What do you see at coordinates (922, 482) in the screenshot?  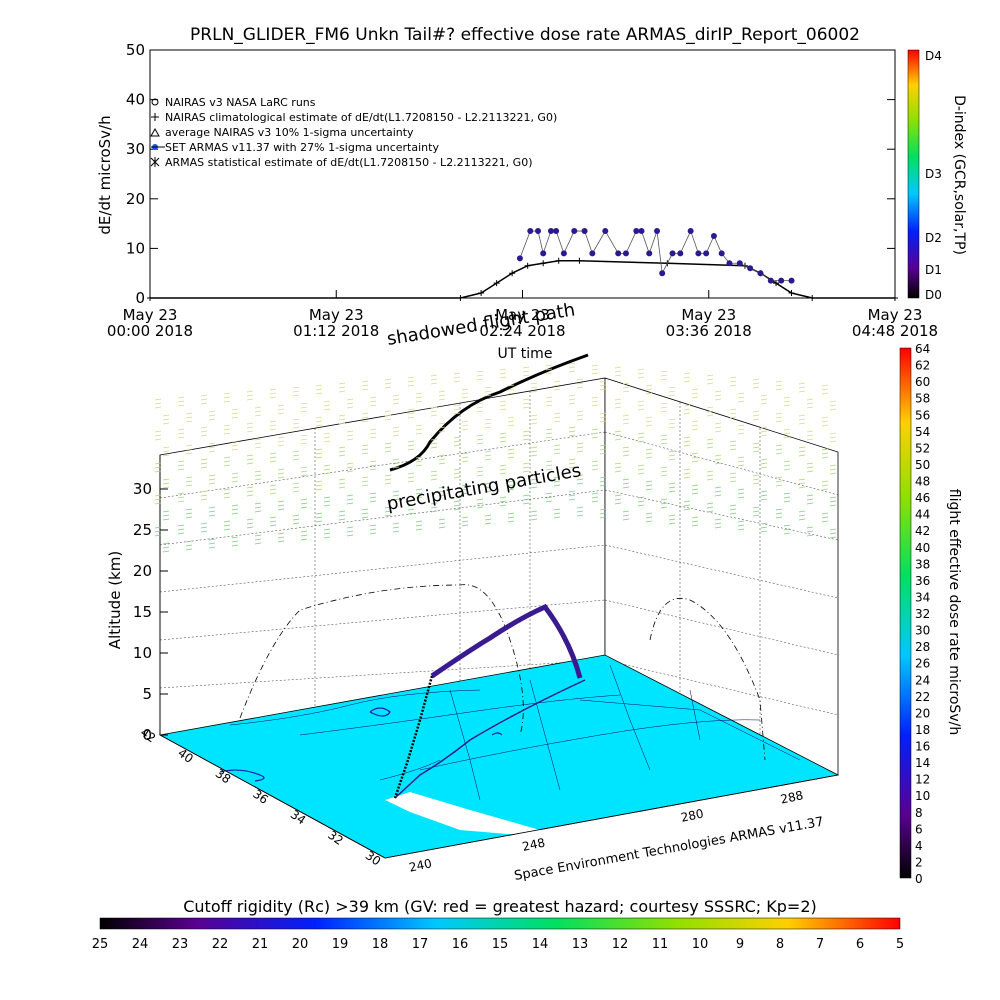 I see `dose-tick-label: 48` at bounding box center [922, 482].